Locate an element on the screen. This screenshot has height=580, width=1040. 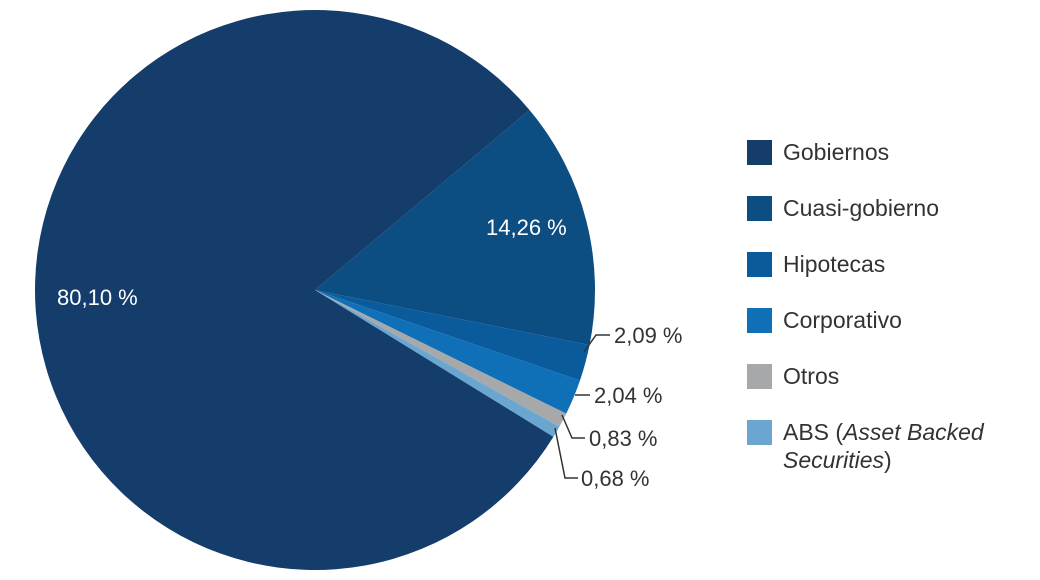
swatch-hipotecas is located at coordinates (759, 264).